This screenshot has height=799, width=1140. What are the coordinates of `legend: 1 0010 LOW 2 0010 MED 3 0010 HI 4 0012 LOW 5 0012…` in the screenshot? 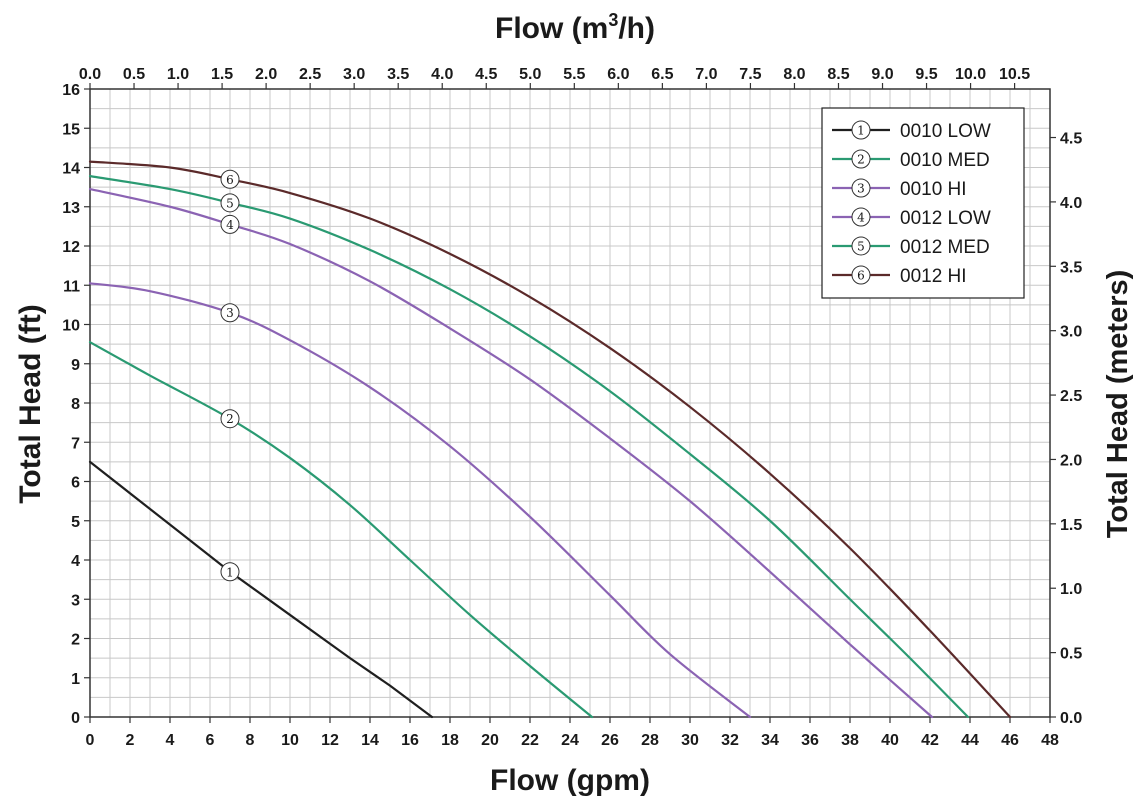 It's located at (923, 203).